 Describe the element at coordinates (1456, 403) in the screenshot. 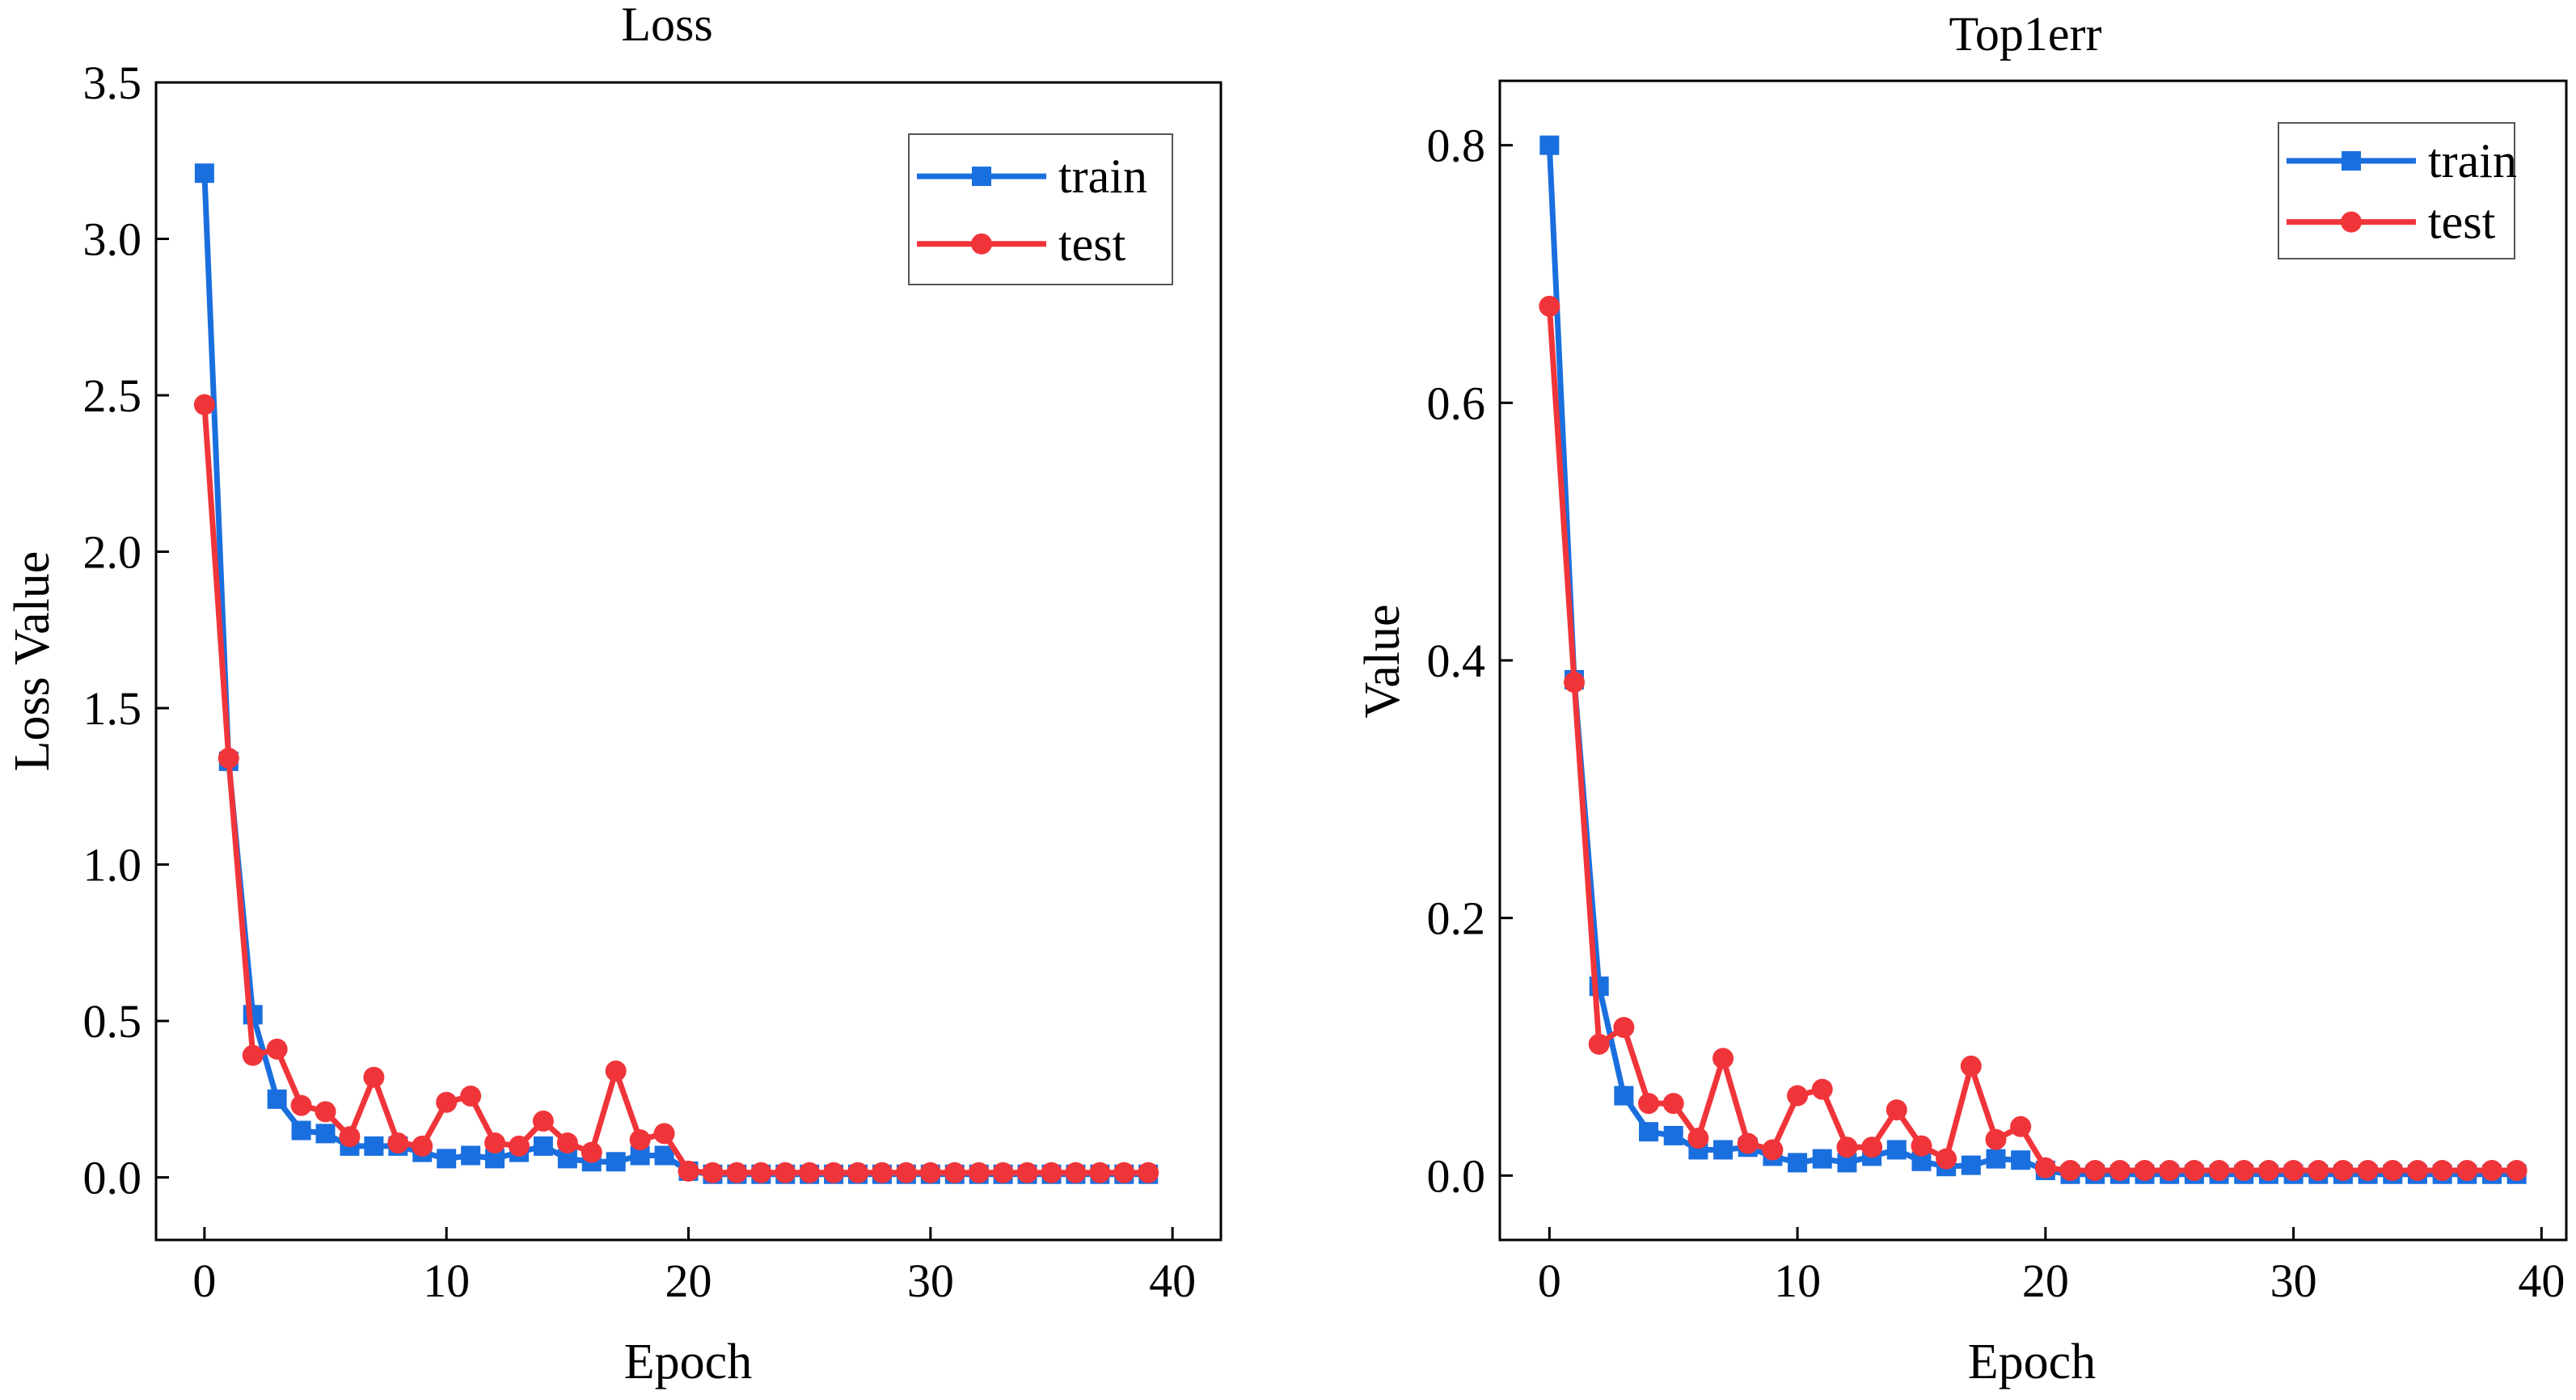

I see `y-tick-label: 0.6` at that location.